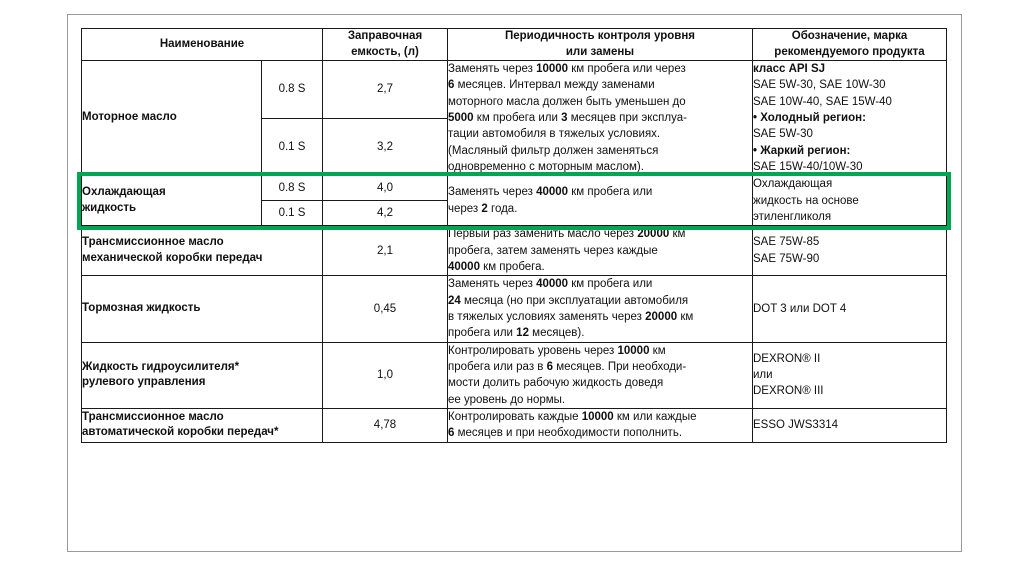  I want to click on header-period: Периодичность контроля уровня или замены, so click(600, 44).